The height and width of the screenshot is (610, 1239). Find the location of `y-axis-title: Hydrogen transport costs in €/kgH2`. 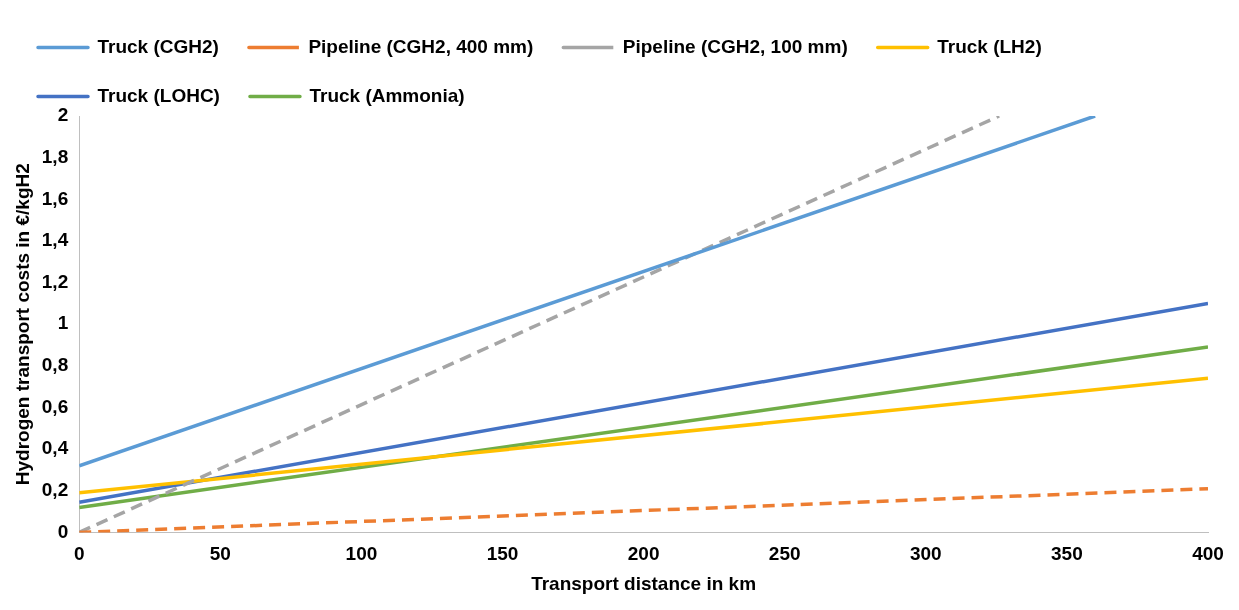

y-axis-title: Hydrogen transport costs in €/kgH2 is located at coordinates (22, 324).